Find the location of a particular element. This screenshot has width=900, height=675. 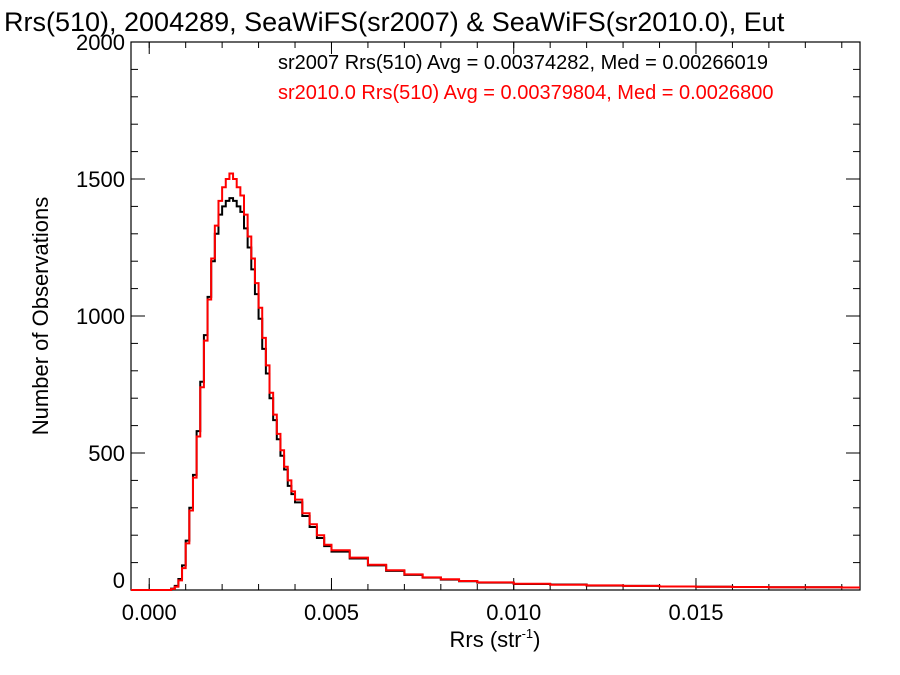

x-tick-label: 0.015 is located at coordinates (695, 612).